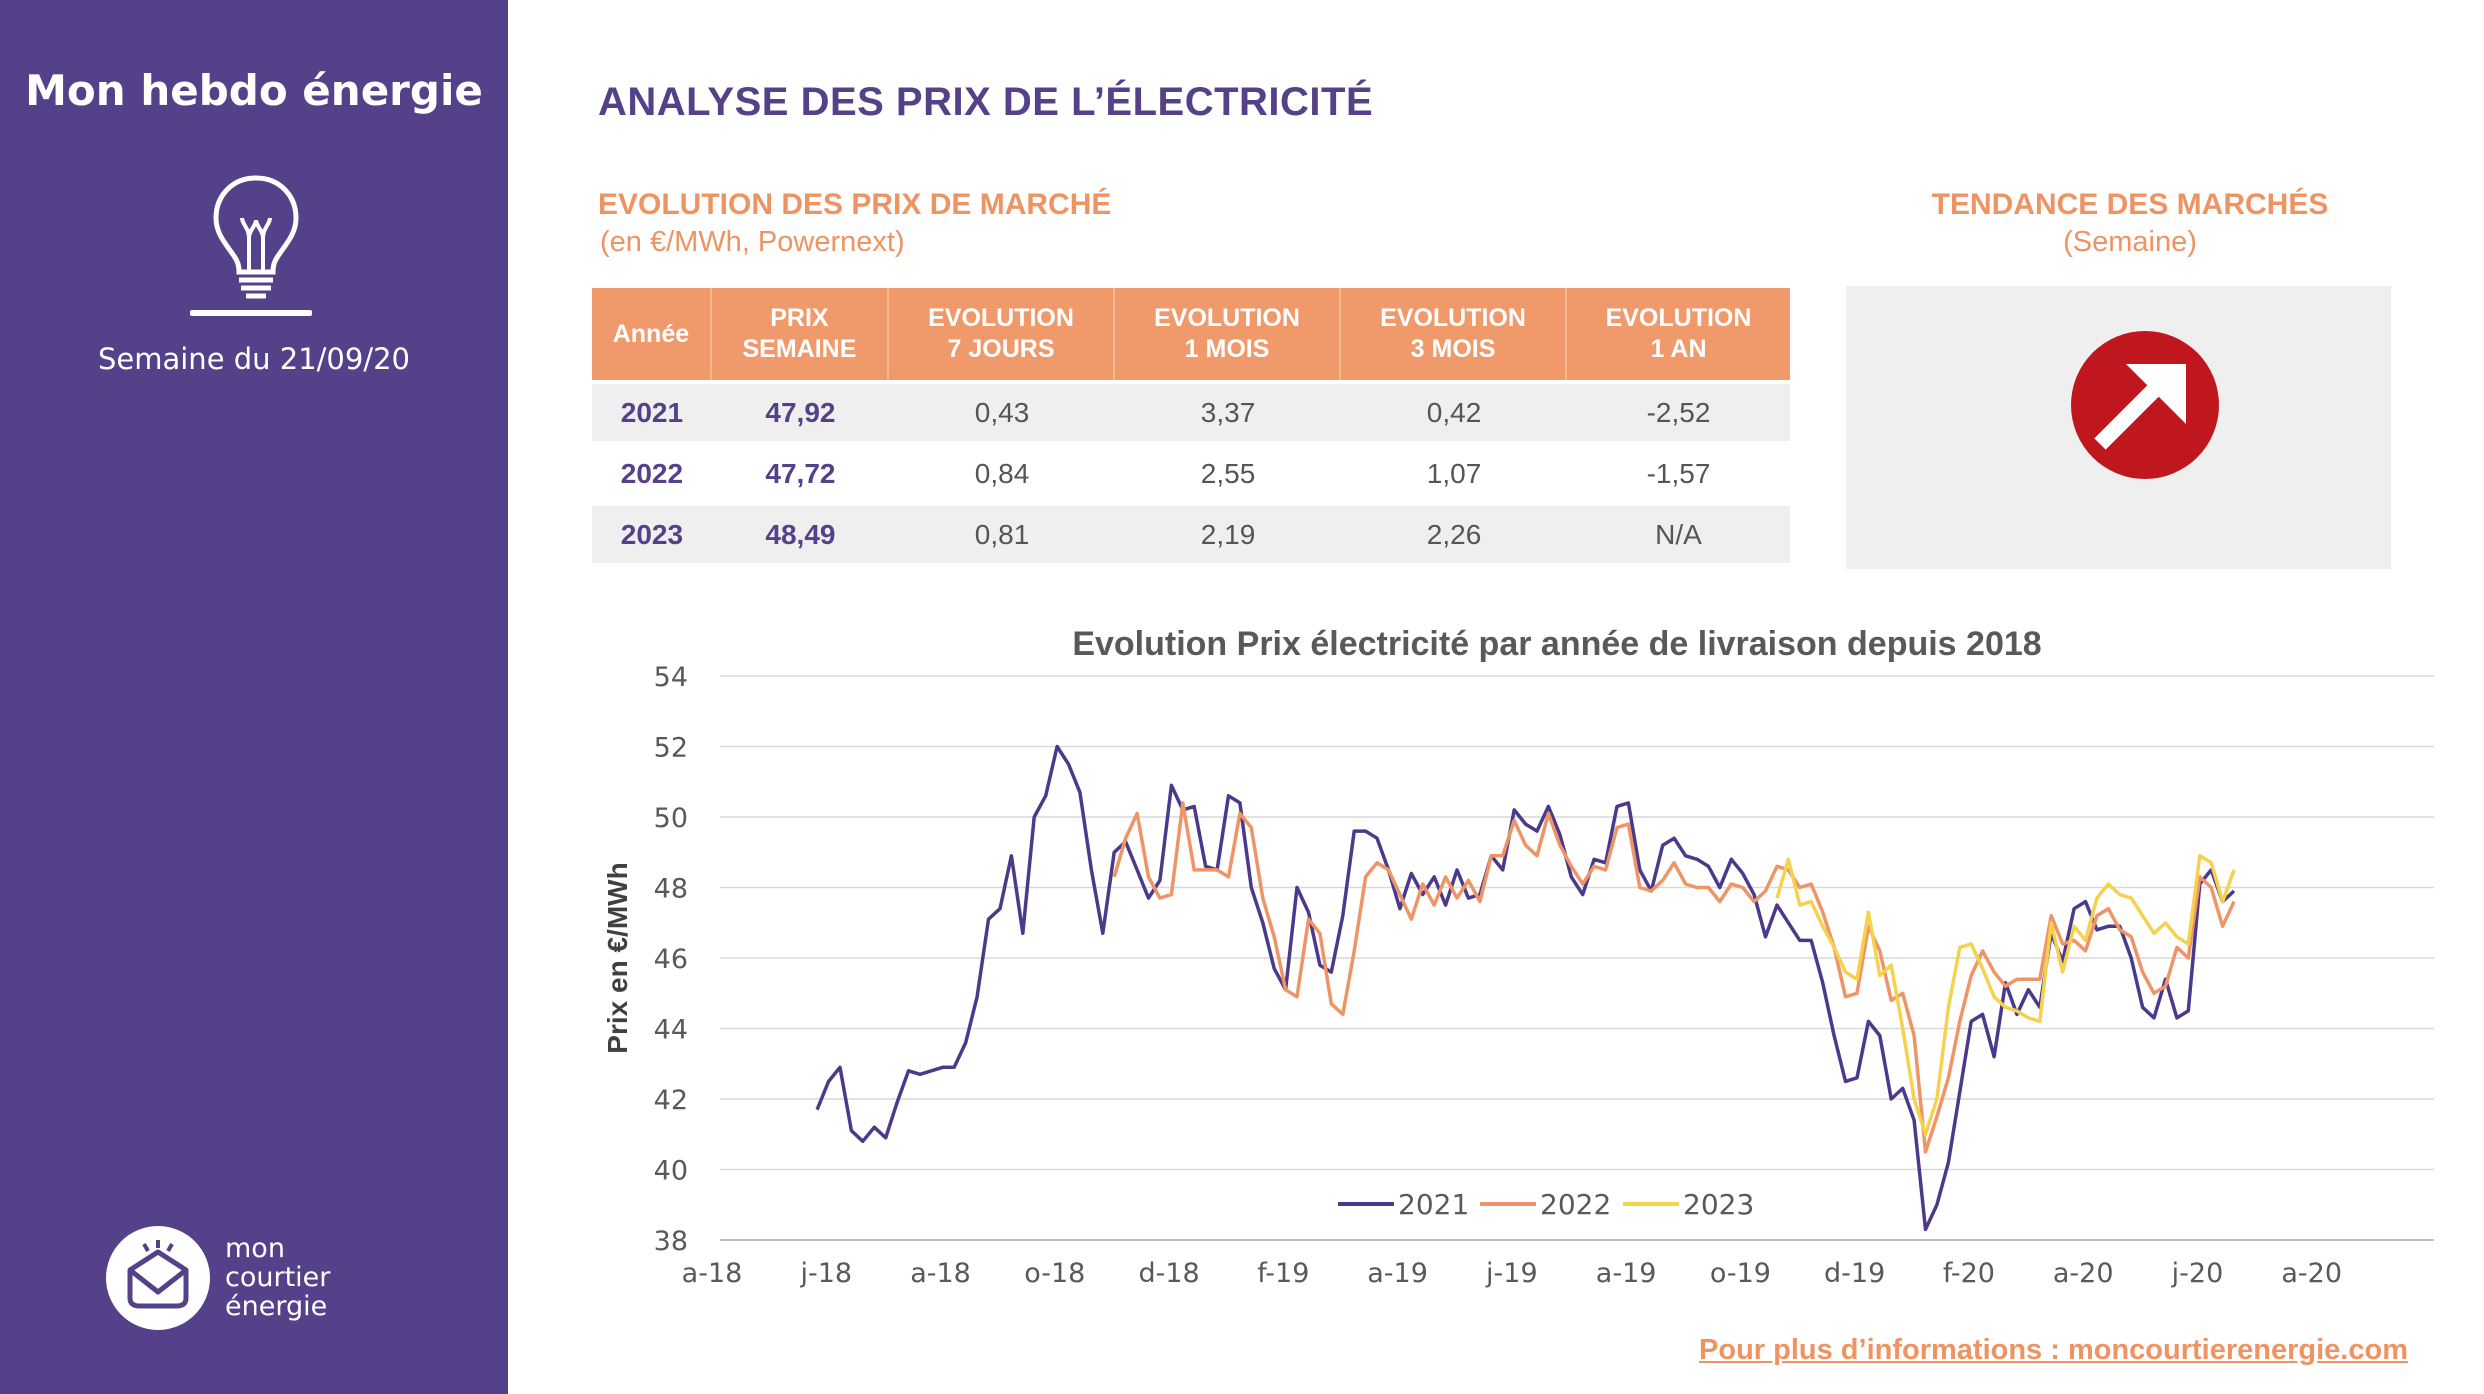  Describe the element at coordinates (2005, 995) in the screenshot. I see `series-line-2023` at that location.